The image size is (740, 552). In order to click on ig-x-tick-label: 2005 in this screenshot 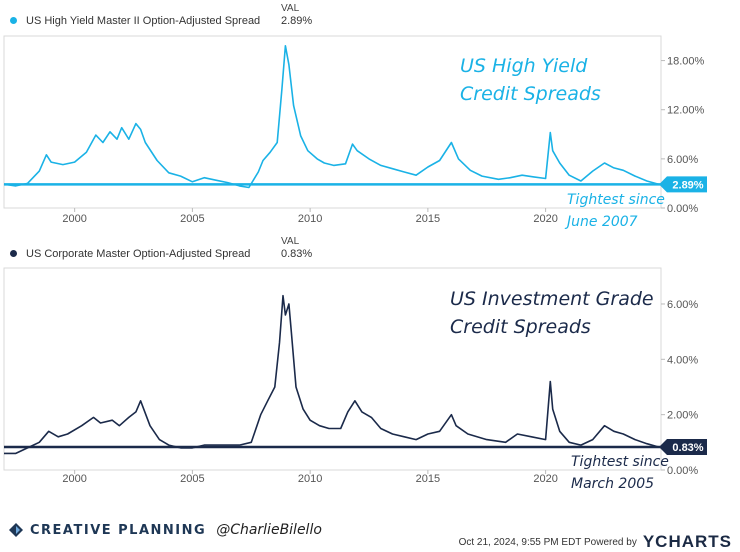, I will do `click(192, 479)`.